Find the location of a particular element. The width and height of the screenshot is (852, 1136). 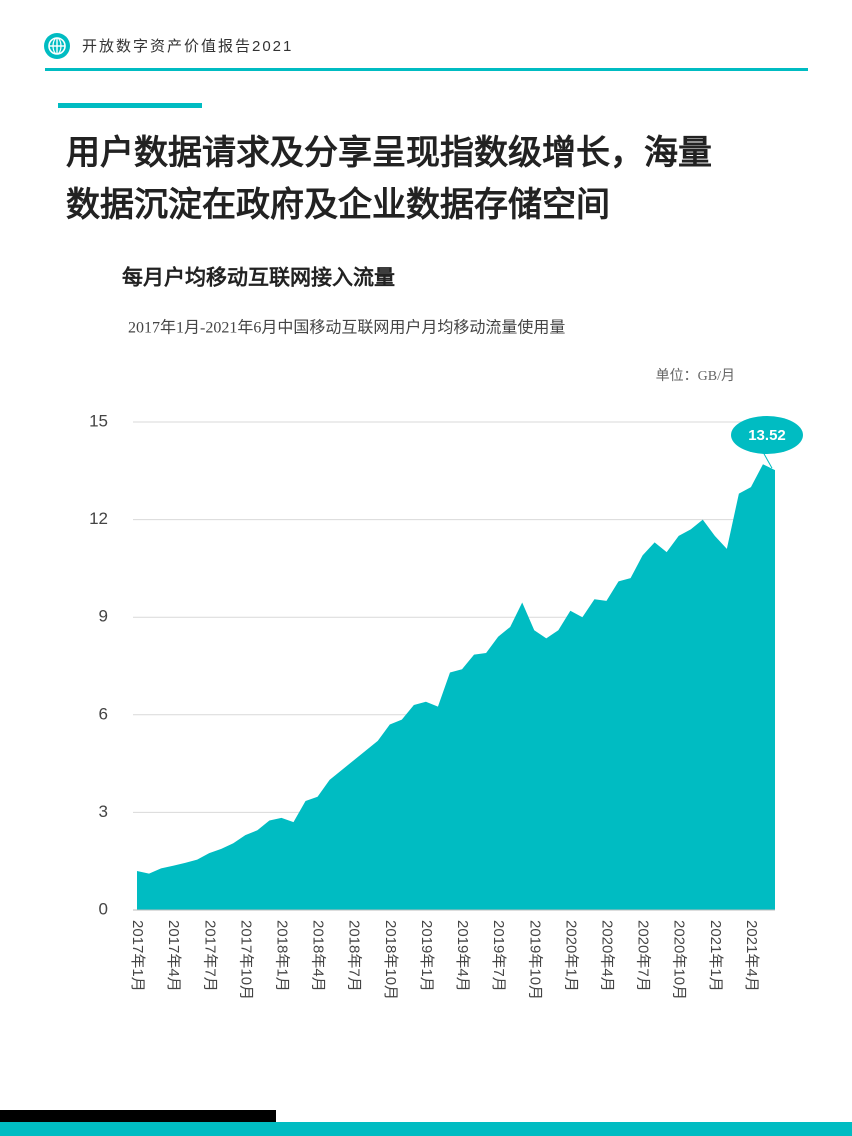

x-tick-label: 2018年7月 is located at coordinates (354, 956).